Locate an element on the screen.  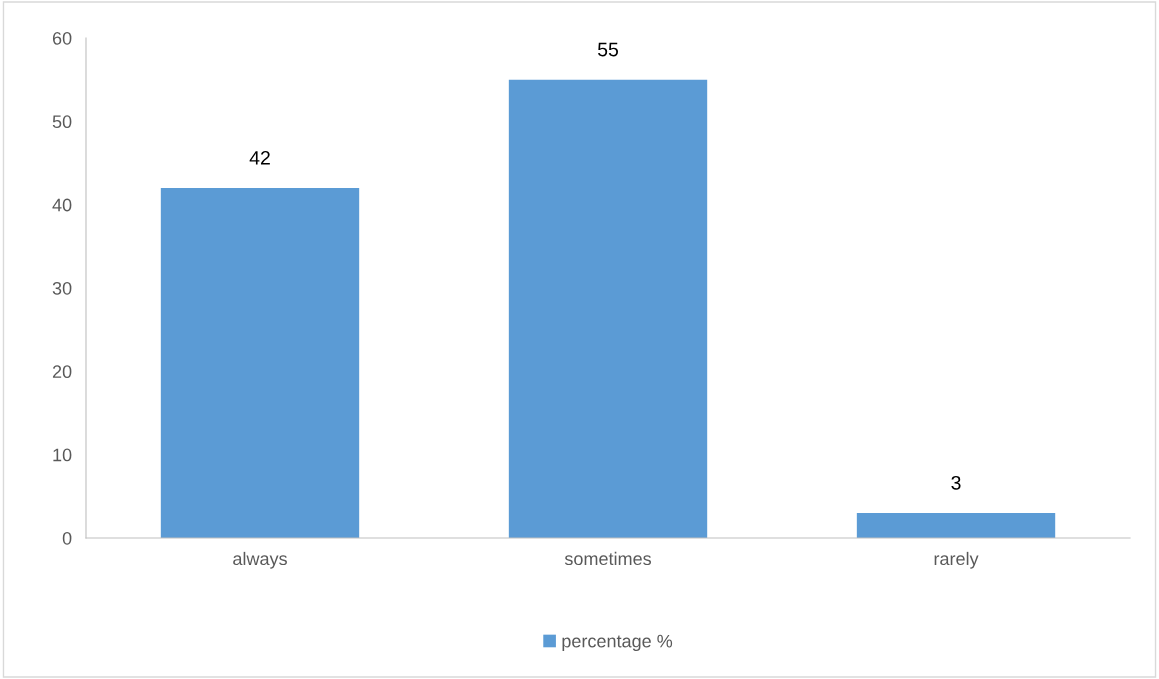
y-tick-label: 50 is located at coordinates (62, 122).